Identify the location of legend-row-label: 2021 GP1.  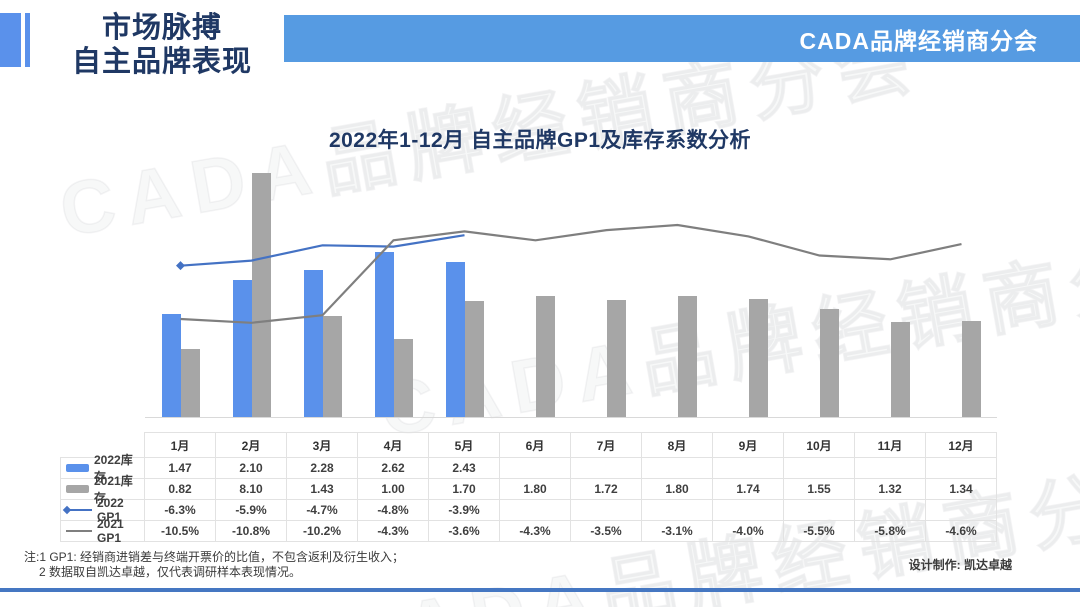
(102, 531).